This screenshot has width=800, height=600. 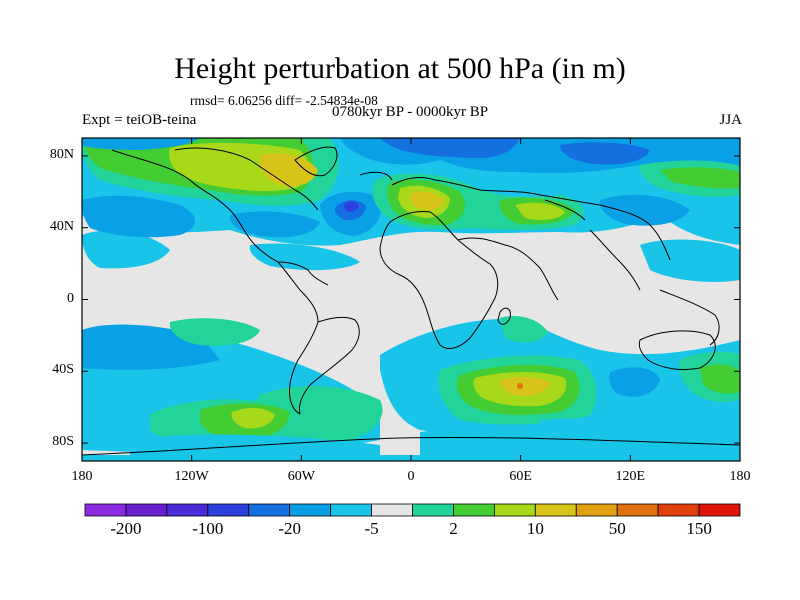 I want to click on colorbar-label: 10, so click(x=535, y=528).